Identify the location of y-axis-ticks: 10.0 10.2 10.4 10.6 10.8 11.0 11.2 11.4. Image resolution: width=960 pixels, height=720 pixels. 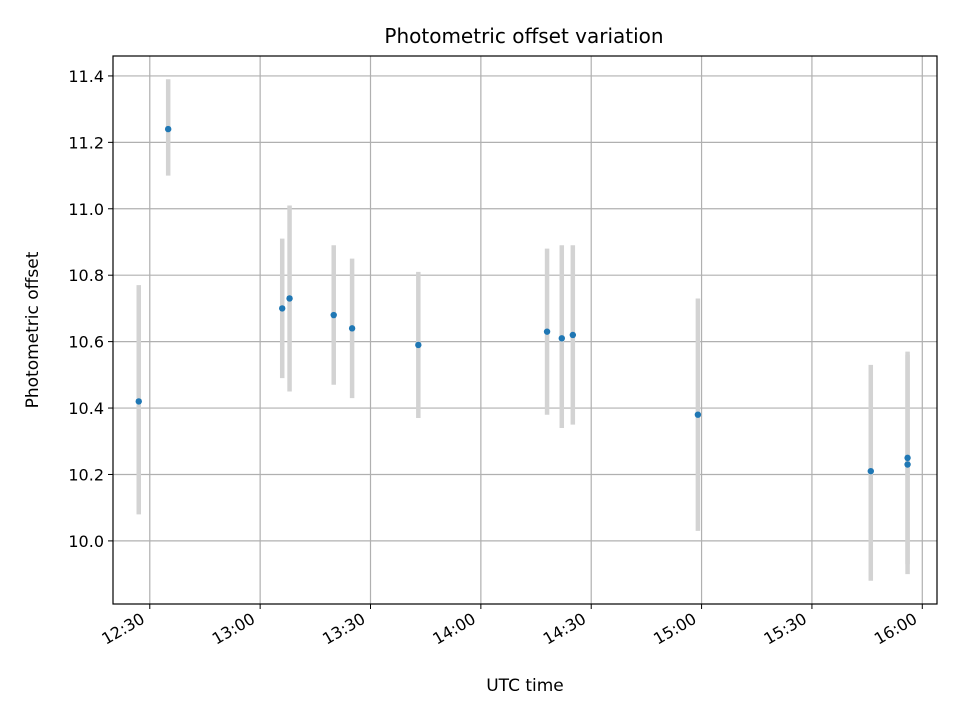
(90, 309).